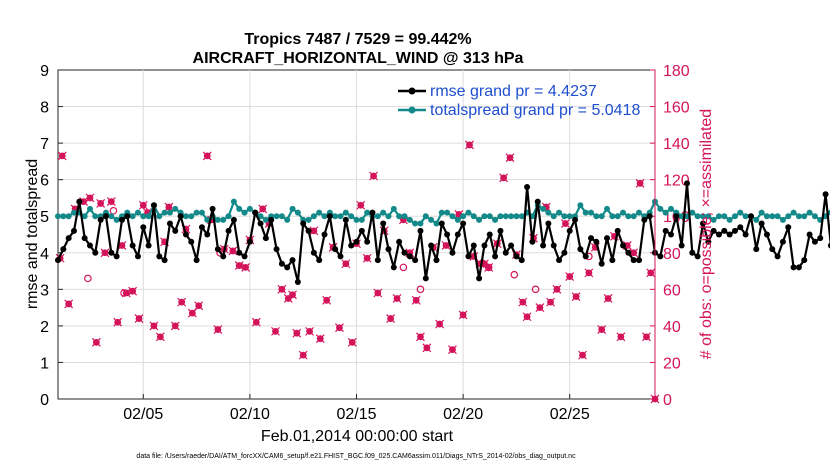  I want to click on y-right-tick-label: 40, so click(672, 327).